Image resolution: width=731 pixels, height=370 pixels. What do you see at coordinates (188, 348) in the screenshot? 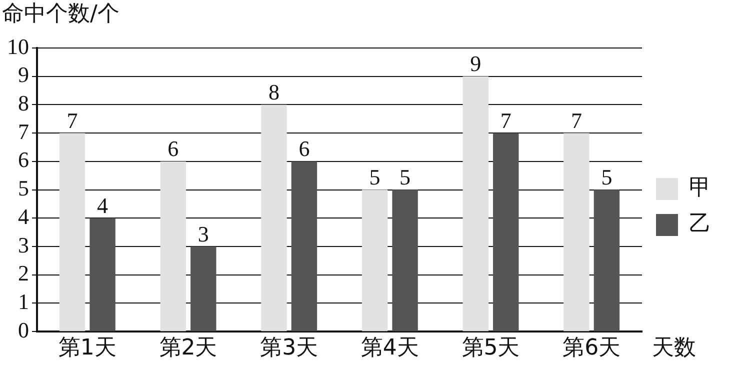
I see `x-tick-label: 第2天` at bounding box center [188, 348].